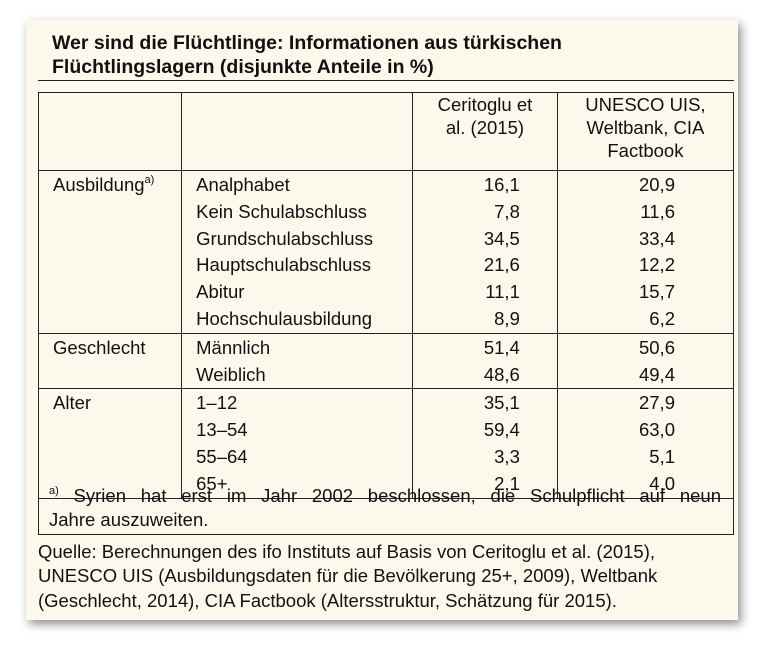 Image resolution: width=764 pixels, height=649 pixels. What do you see at coordinates (297, 319) in the screenshot?
I see `row-label: Hochschulausbildung` at bounding box center [297, 319].